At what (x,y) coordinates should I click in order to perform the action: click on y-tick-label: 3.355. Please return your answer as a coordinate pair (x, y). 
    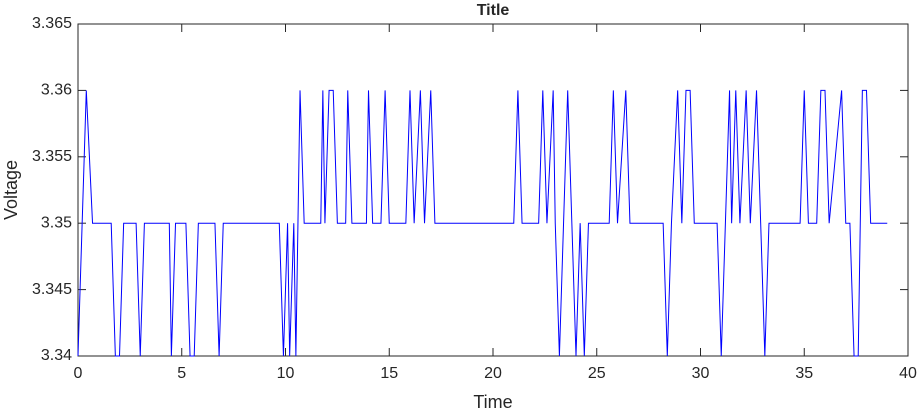
    Looking at the image, I should click on (52, 156).